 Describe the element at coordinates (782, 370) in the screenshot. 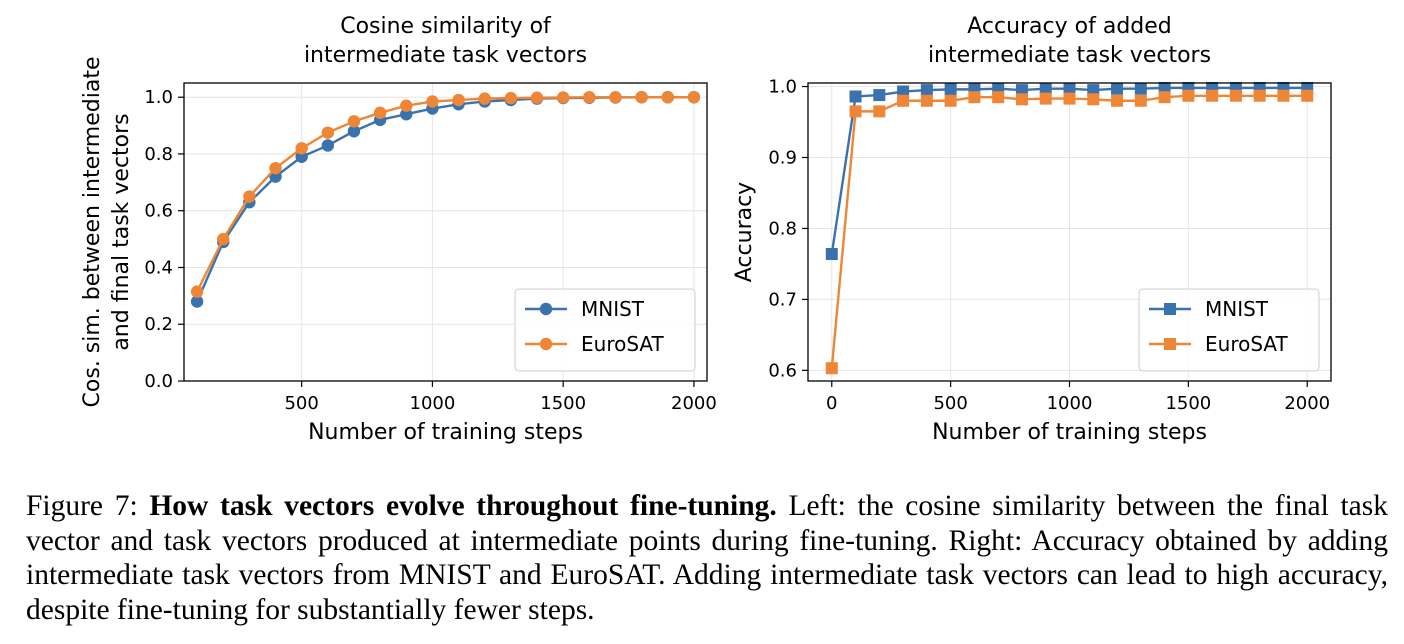

I see `y-tick-label: 0.6` at that location.